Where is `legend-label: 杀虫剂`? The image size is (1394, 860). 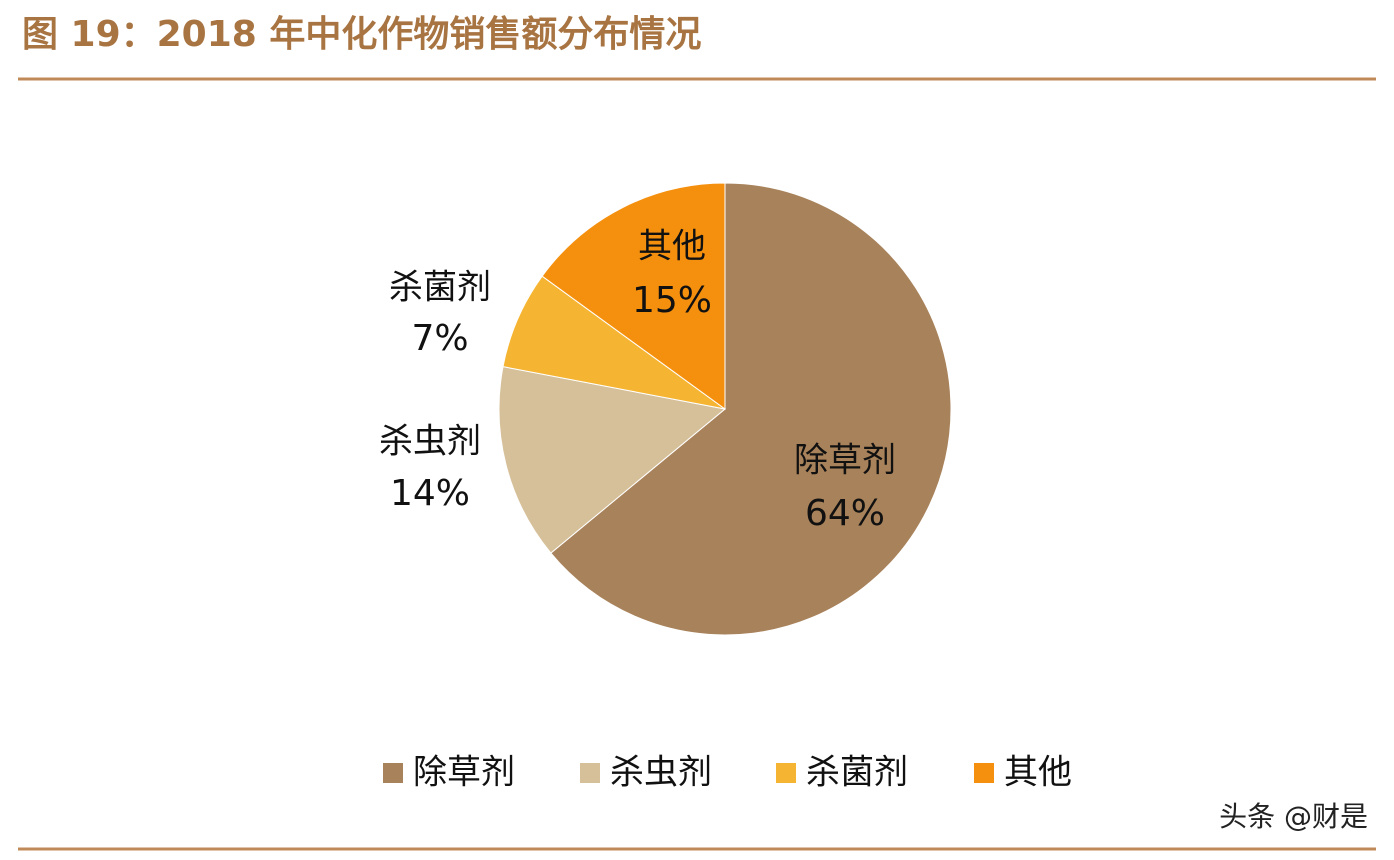 legend-label: 杀虫剂 is located at coordinates (661, 773).